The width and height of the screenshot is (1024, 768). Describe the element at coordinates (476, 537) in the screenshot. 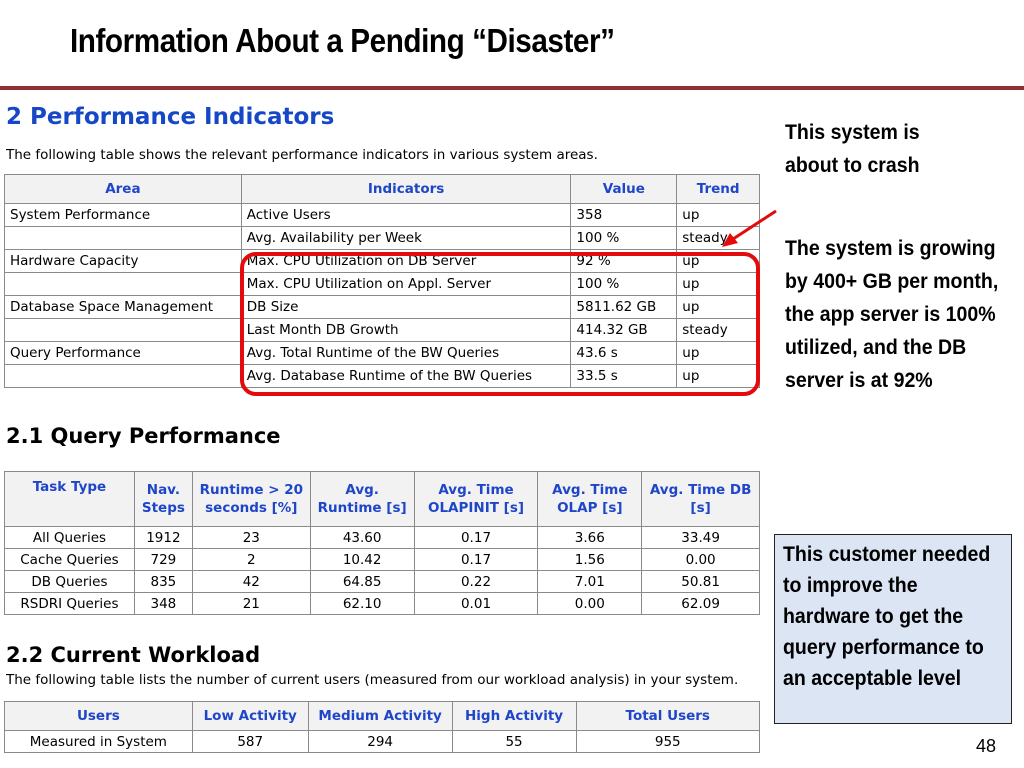

I see `cell-avg-olapinit: 0.17` at that location.